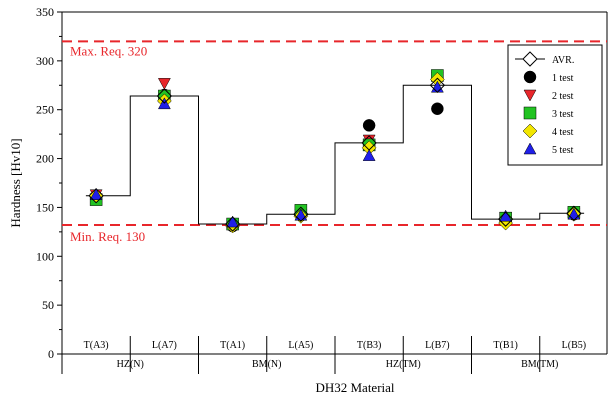  Describe the element at coordinates (45, 12) in the screenshot. I see `y-tick-label: 350` at that location.